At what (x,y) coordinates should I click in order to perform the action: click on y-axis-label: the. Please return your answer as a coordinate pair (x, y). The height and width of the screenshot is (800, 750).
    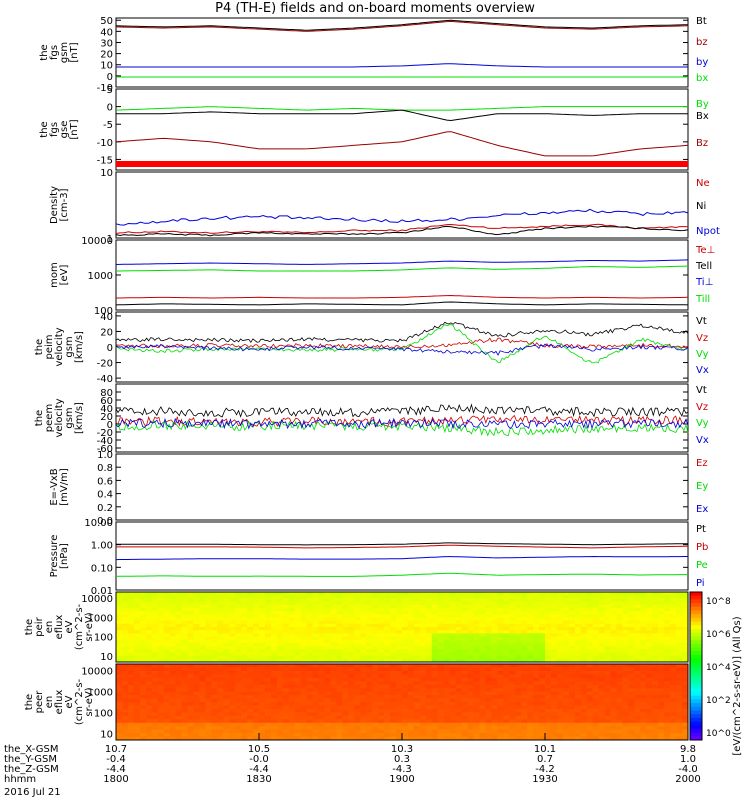
    Looking at the image, I should click on (44, 52).